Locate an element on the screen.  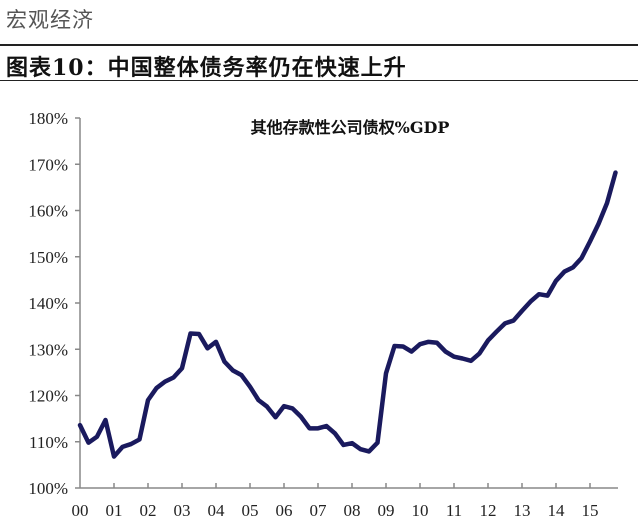
x-tick-label: 00 is located at coordinates (80, 510).